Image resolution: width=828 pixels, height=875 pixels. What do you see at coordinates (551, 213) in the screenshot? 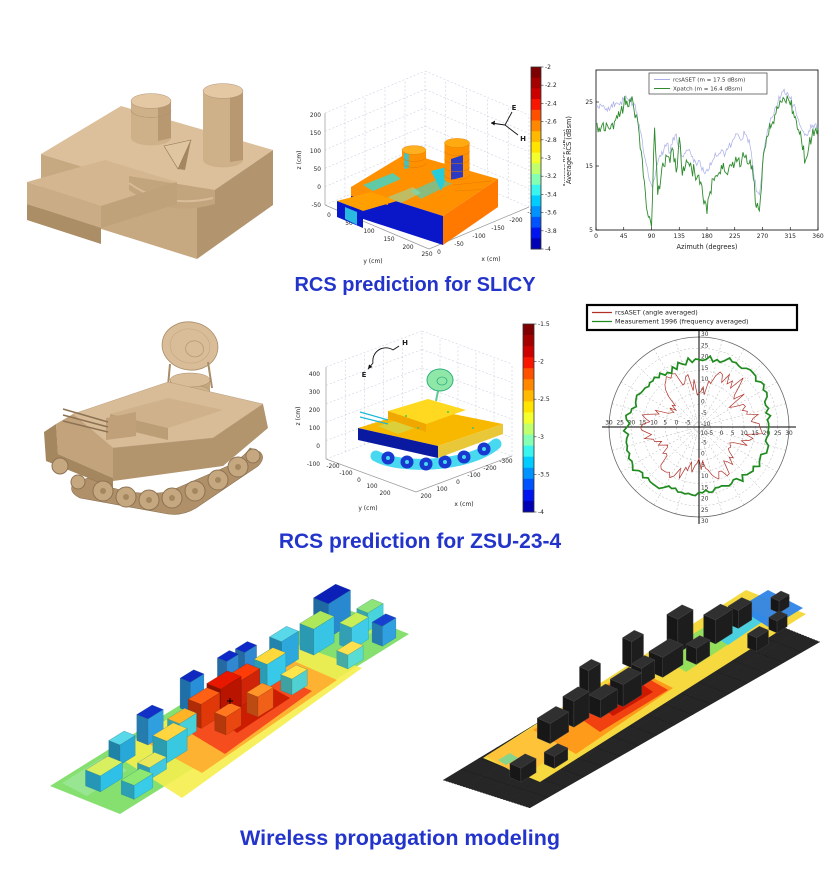
I see `colorbar-tick-label: -3.6` at bounding box center [551, 213].